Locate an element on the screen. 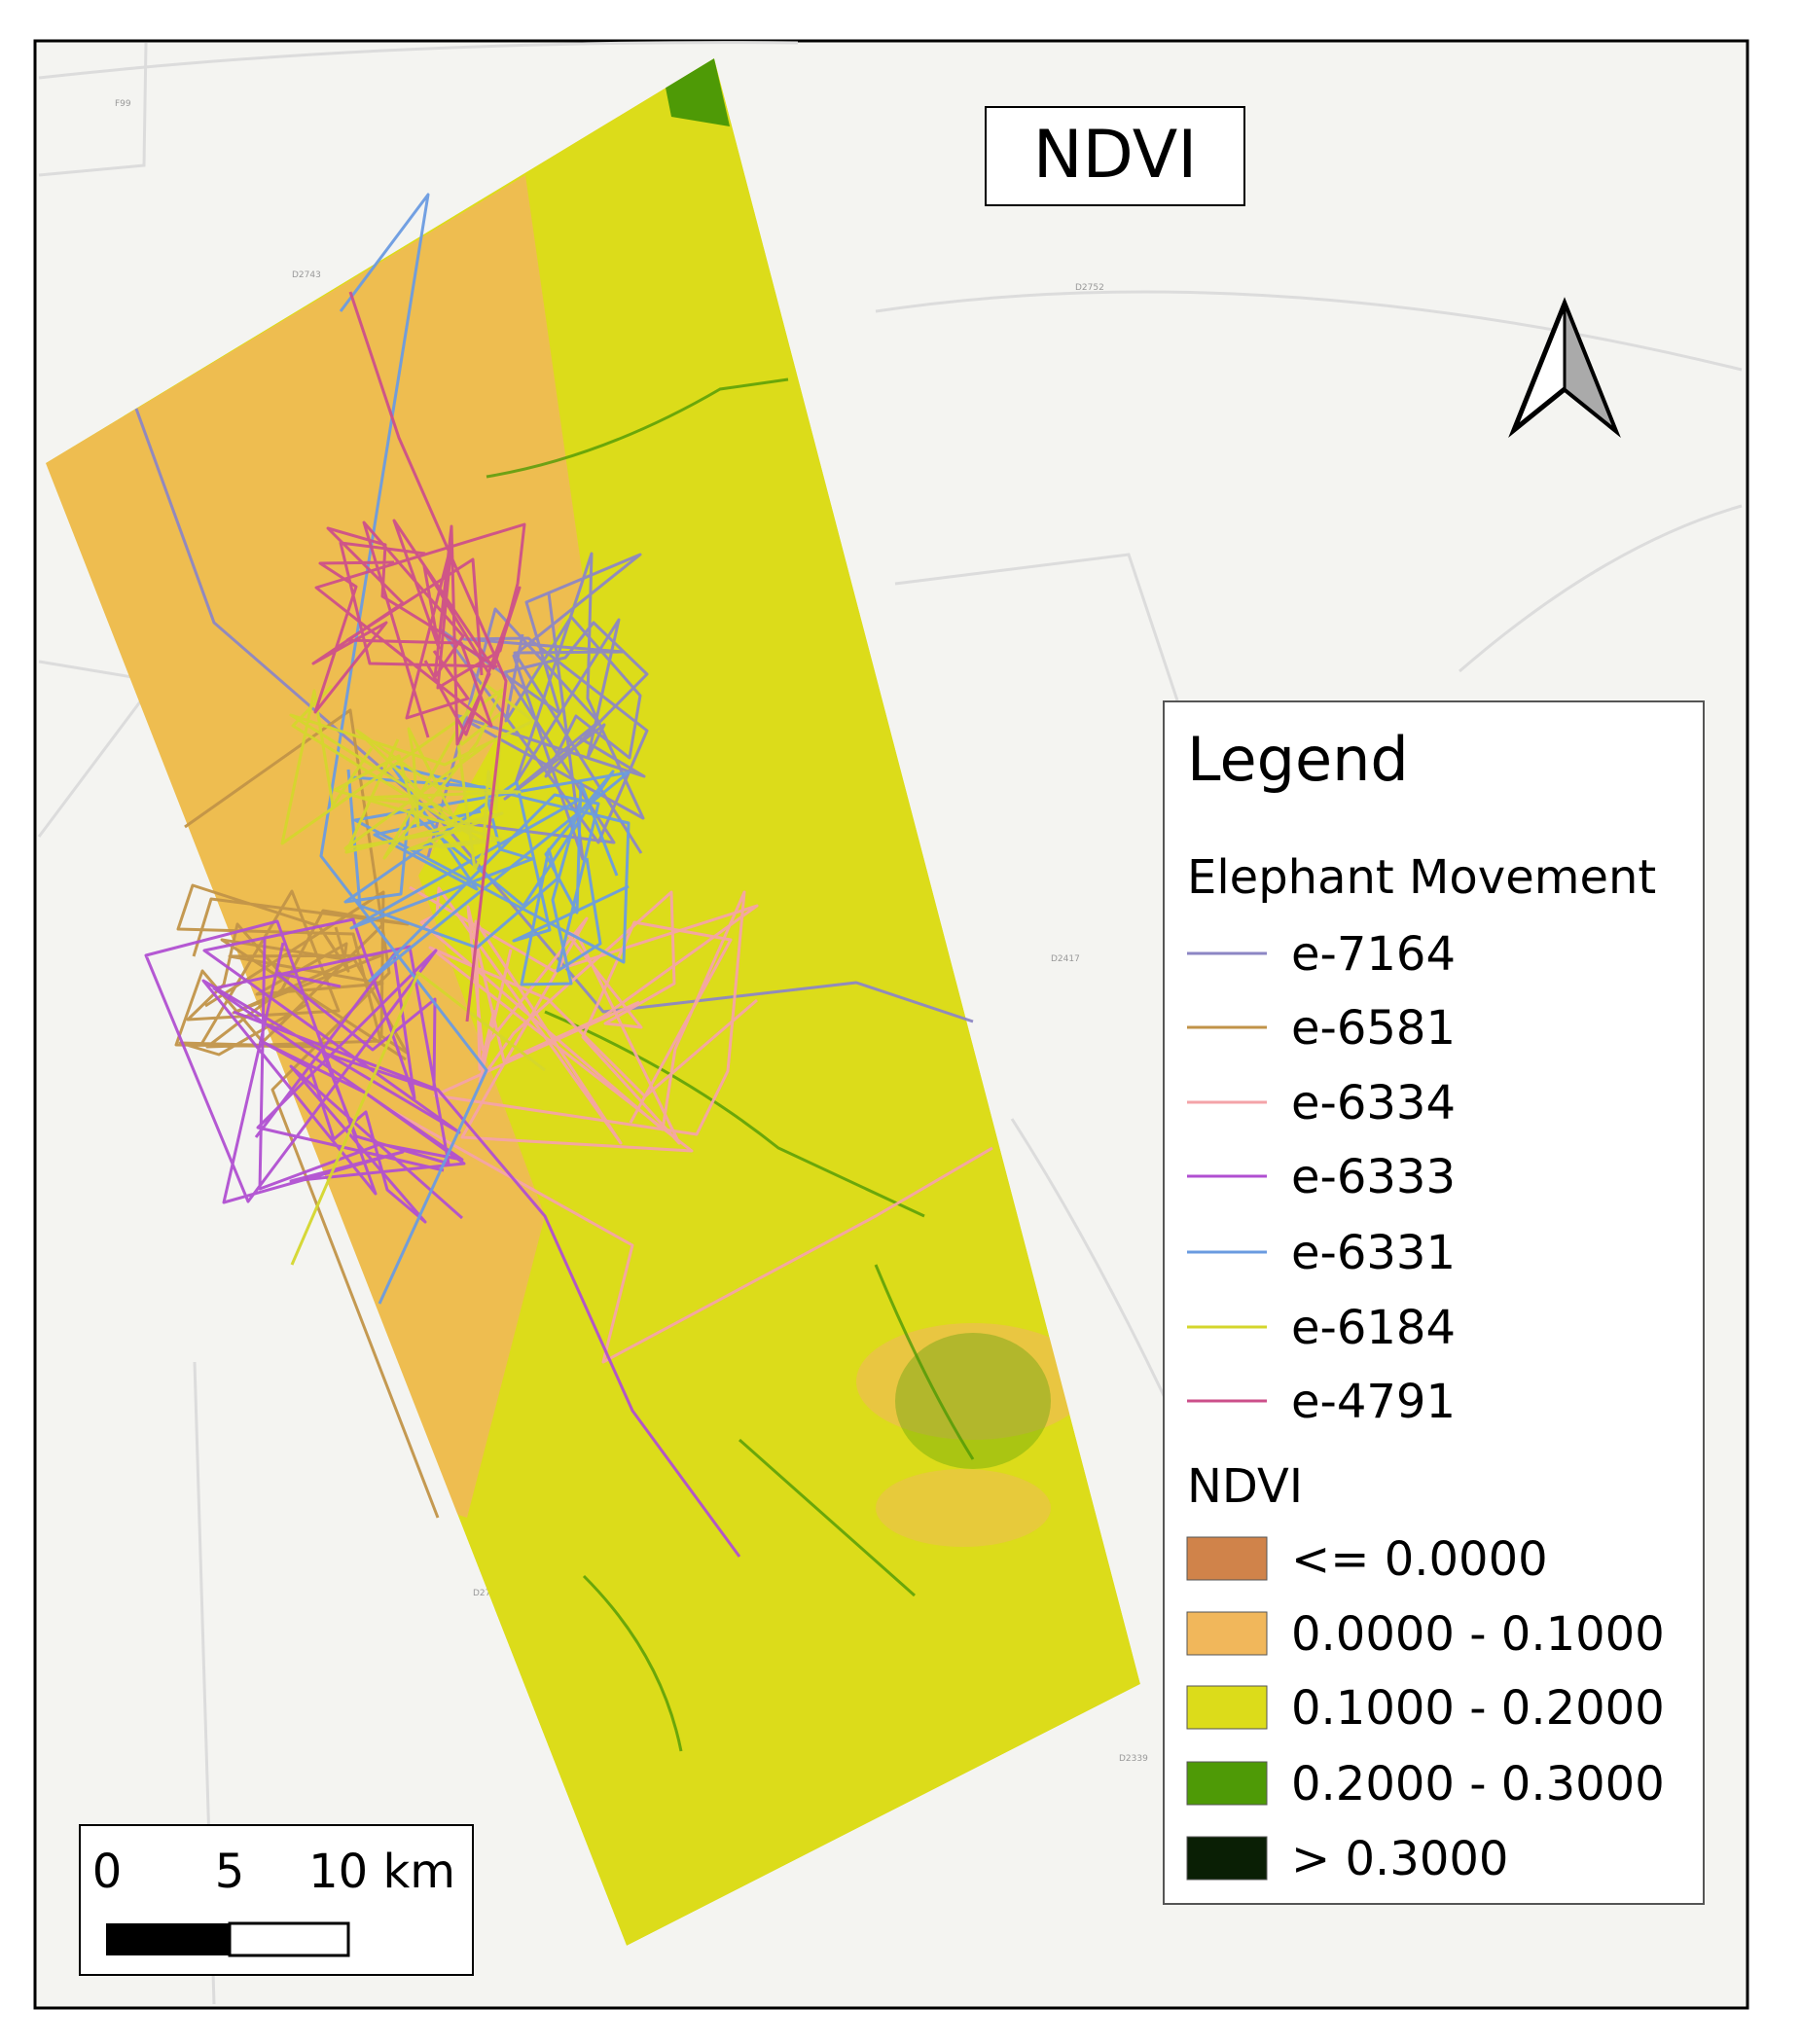 This screenshot has height=2044, width=1801. road-label: D2339 is located at coordinates (1133, 1759).